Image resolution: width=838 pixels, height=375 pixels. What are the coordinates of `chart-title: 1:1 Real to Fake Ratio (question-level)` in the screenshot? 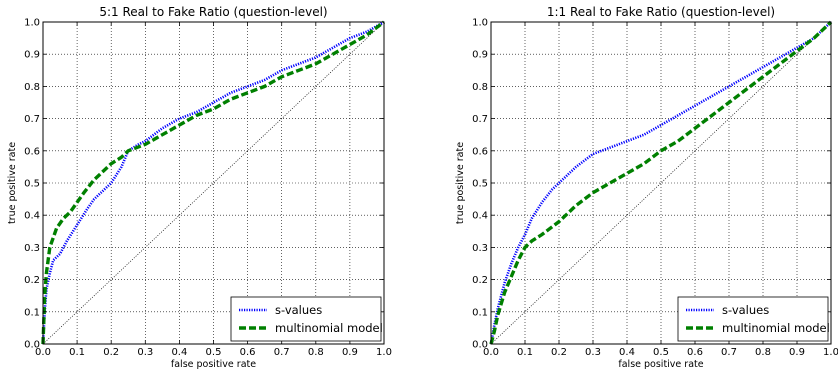 It's located at (661, 12).